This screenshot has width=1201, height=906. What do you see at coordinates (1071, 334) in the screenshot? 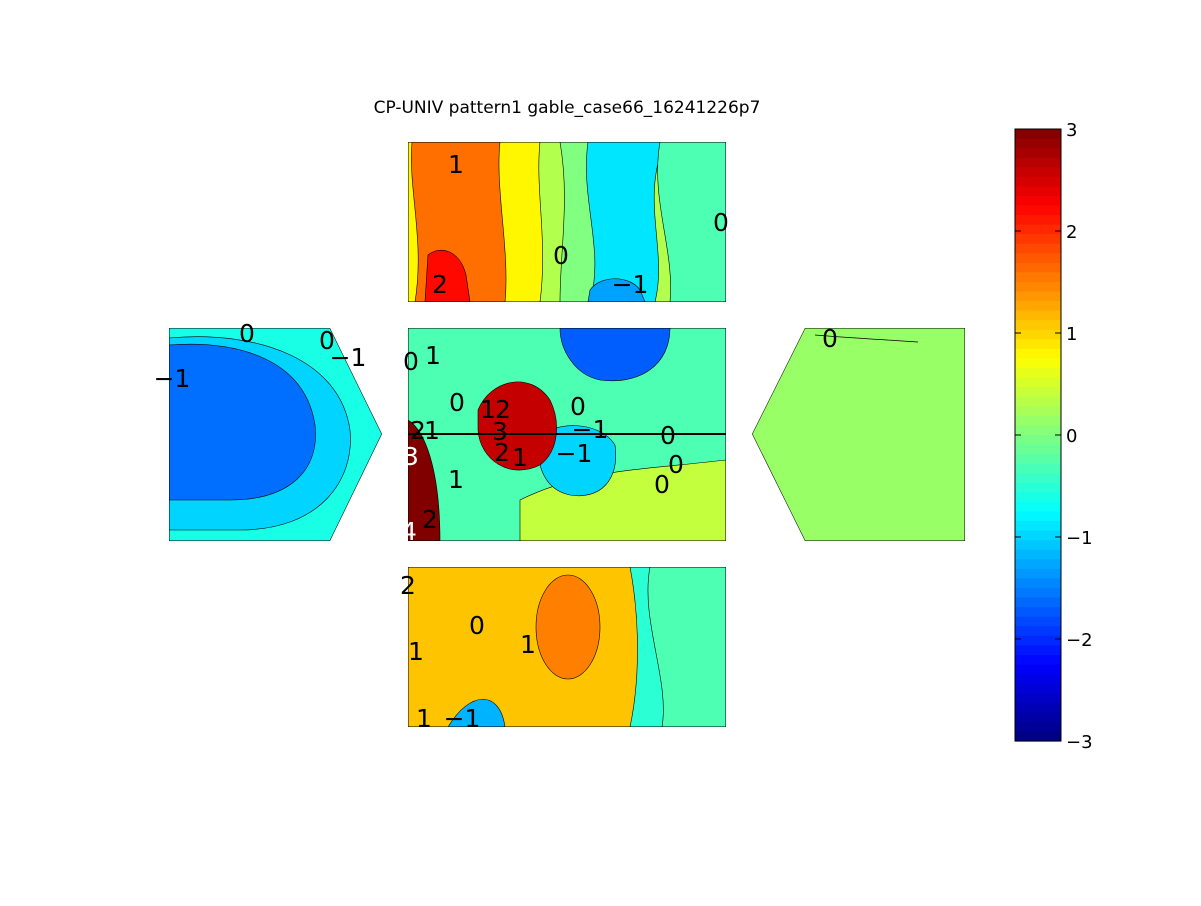
I see `colorbar-tick-label: 1` at bounding box center [1071, 334].